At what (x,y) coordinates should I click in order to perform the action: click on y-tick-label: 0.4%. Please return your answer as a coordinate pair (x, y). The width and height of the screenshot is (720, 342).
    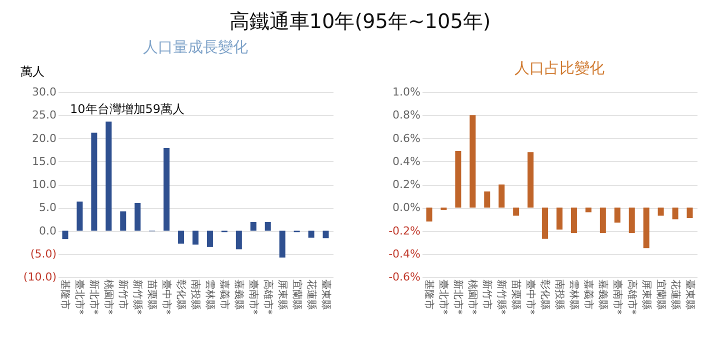
    Looking at the image, I should click on (406, 161).